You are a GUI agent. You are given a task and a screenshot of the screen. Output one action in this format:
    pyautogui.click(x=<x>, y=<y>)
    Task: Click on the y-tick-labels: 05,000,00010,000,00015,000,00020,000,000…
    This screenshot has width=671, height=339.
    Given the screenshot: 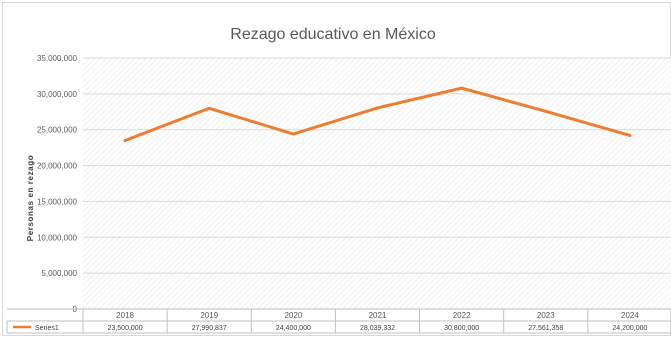 What is the action you would take?
    pyautogui.click(x=57, y=184)
    